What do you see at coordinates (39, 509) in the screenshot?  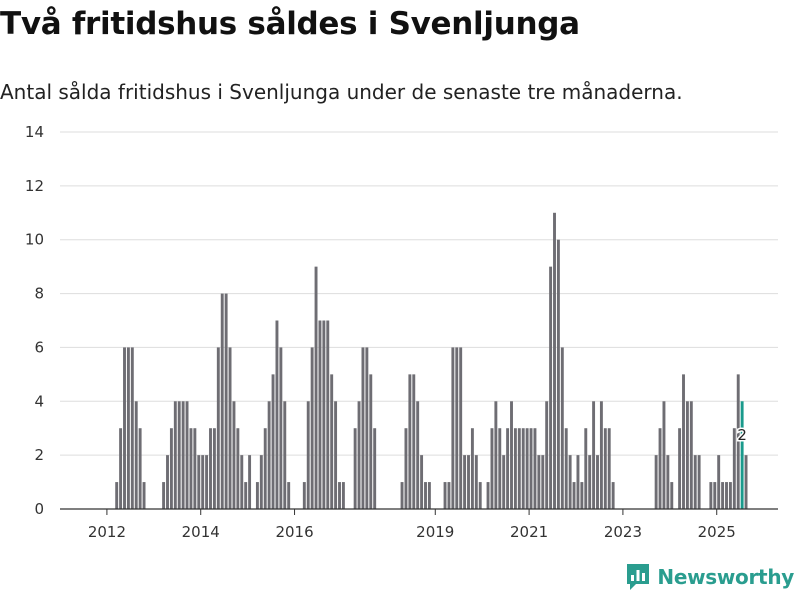 I see `y-tick-label: 0` at bounding box center [39, 509].